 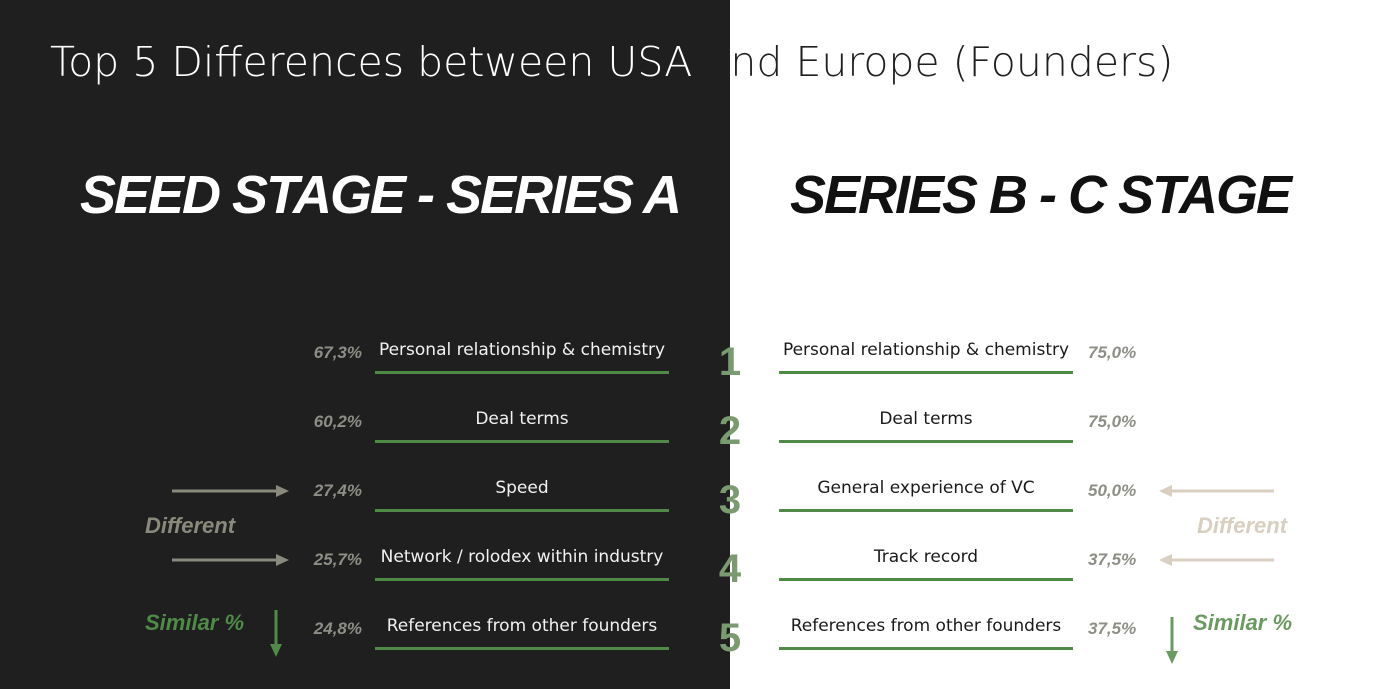 I want to click on seed-percent-5: 24,8%, so click(x=337, y=628).